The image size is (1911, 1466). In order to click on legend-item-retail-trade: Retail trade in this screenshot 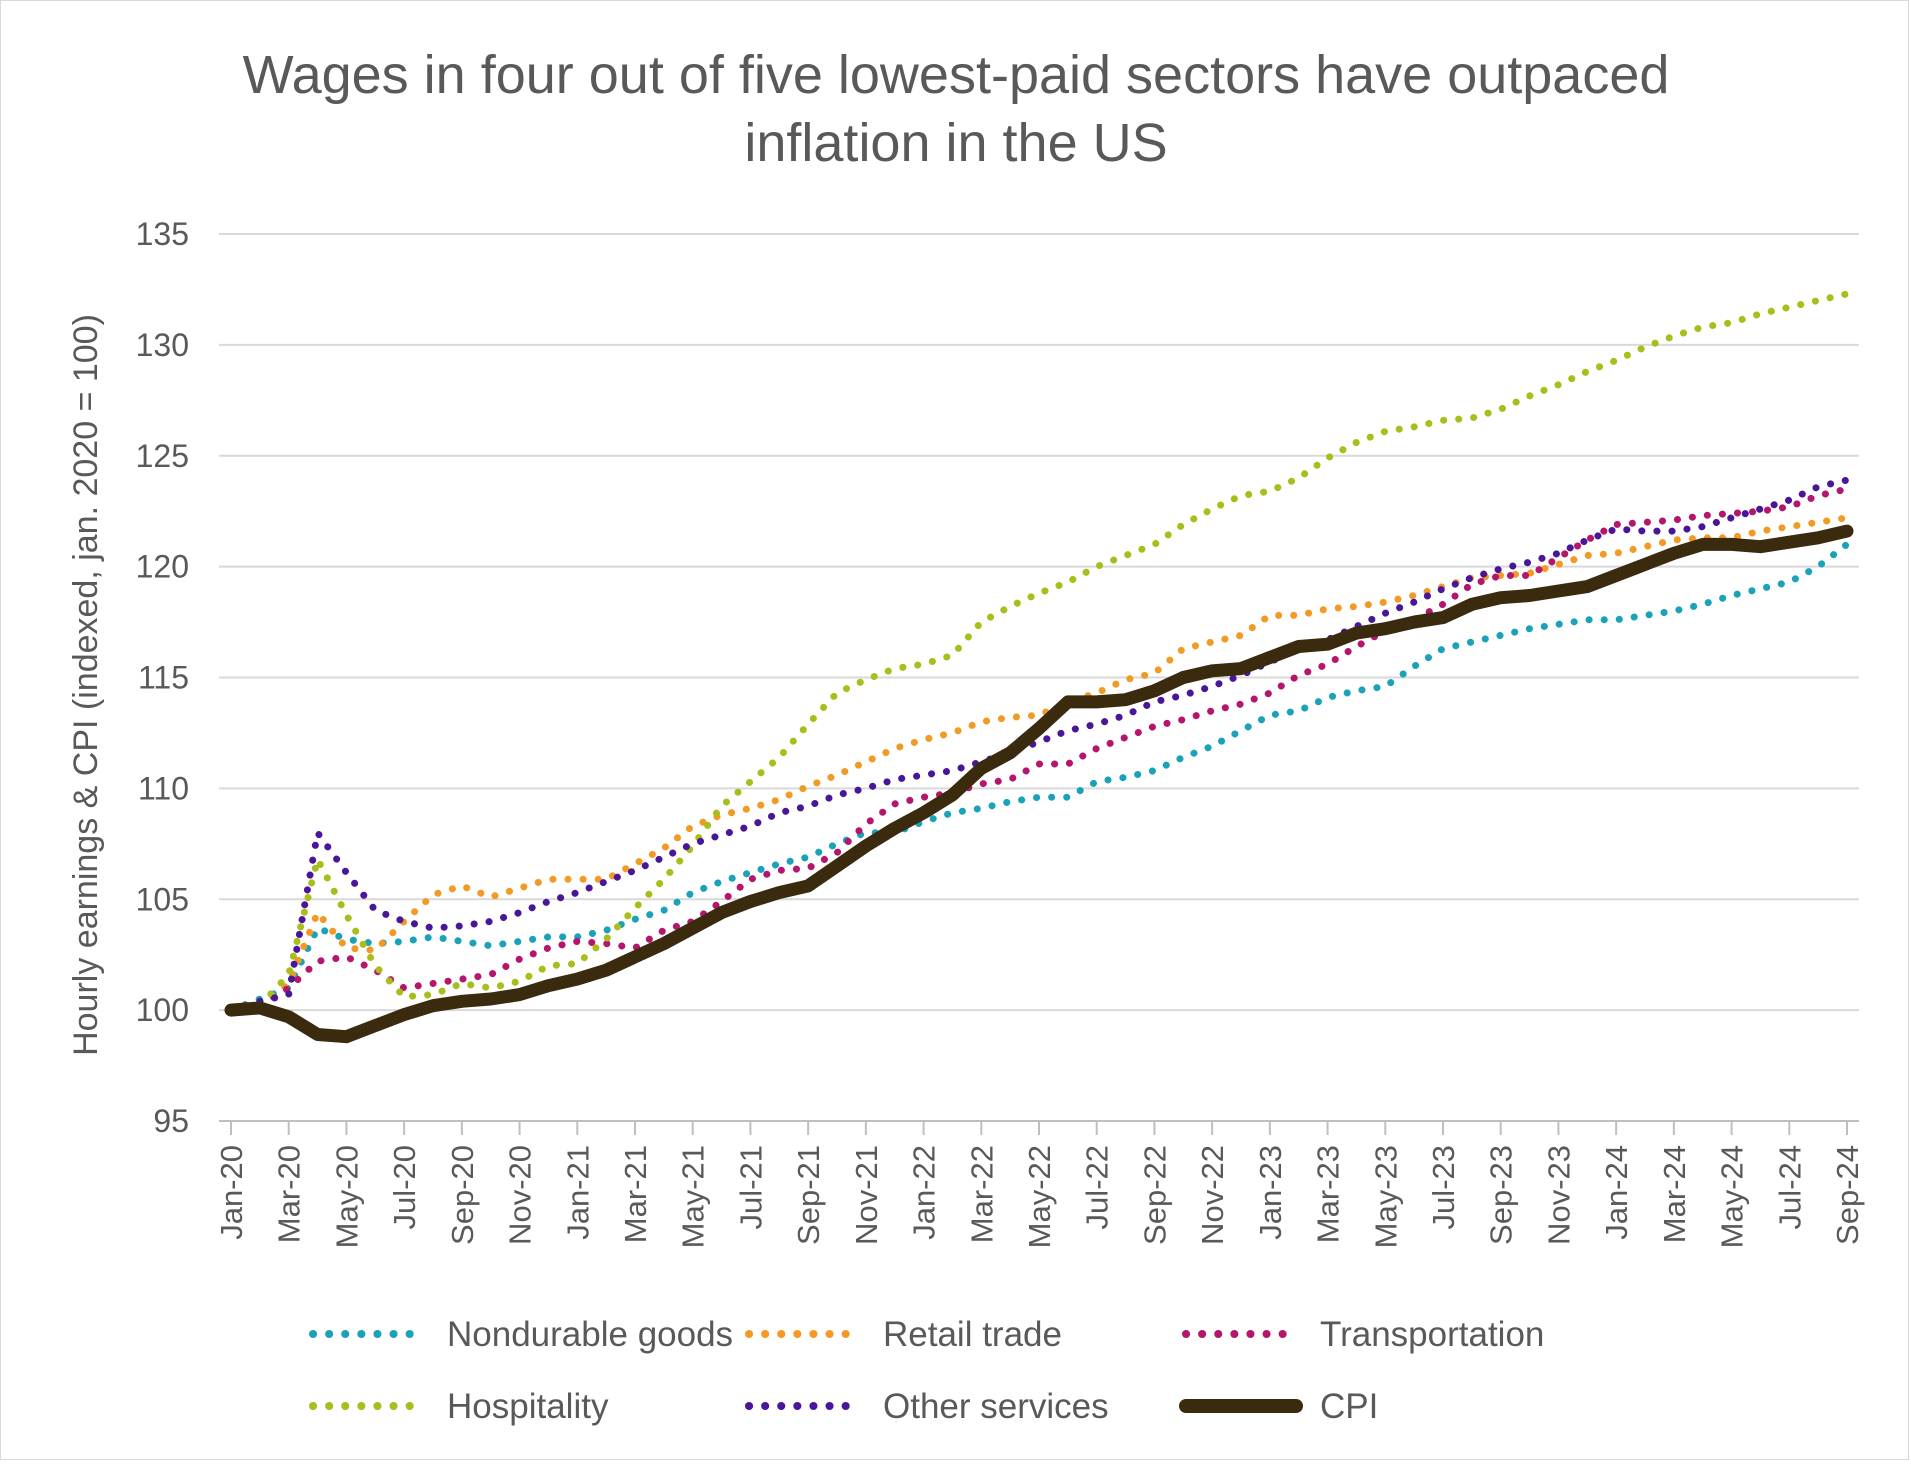, I will do `click(903, 1334)`.